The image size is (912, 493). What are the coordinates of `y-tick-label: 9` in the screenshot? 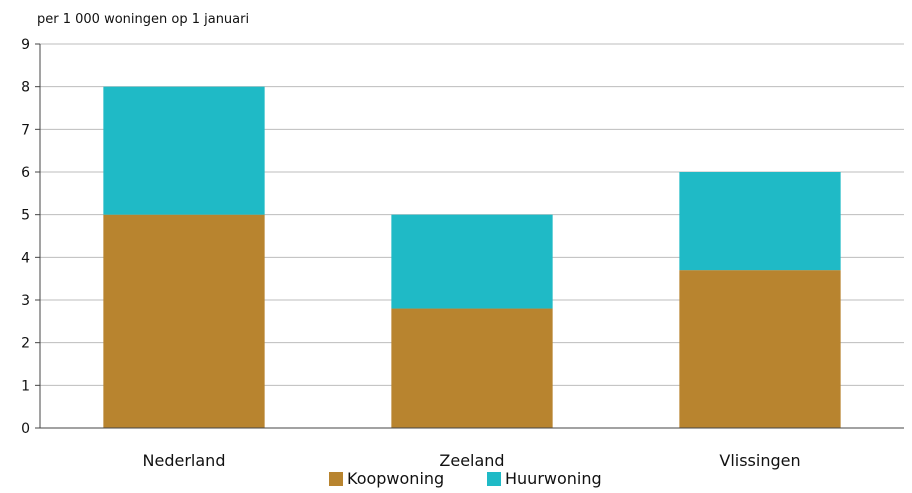 It's located at (25, 45).